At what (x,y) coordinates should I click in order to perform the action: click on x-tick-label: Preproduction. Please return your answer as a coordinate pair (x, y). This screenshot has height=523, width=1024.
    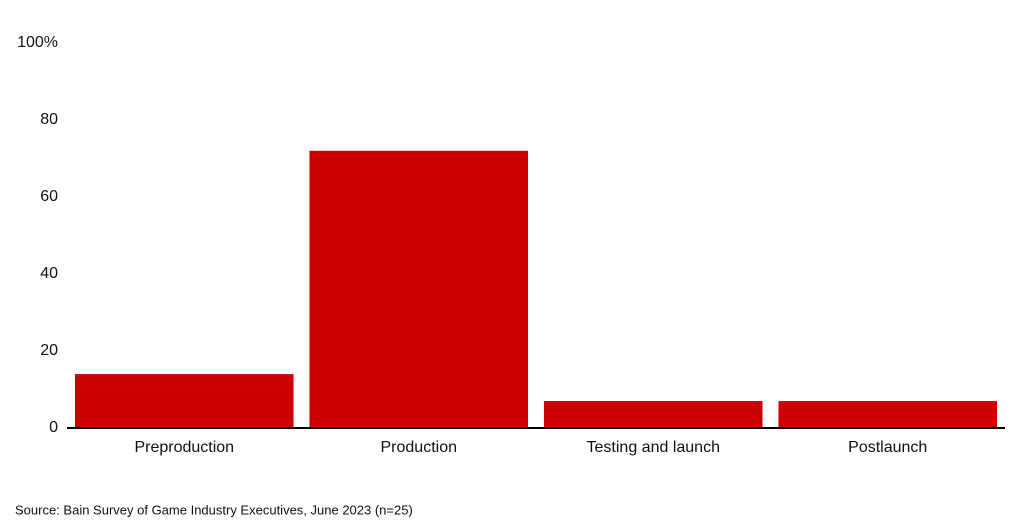
    Looking at the image, I should click on (184, 447).